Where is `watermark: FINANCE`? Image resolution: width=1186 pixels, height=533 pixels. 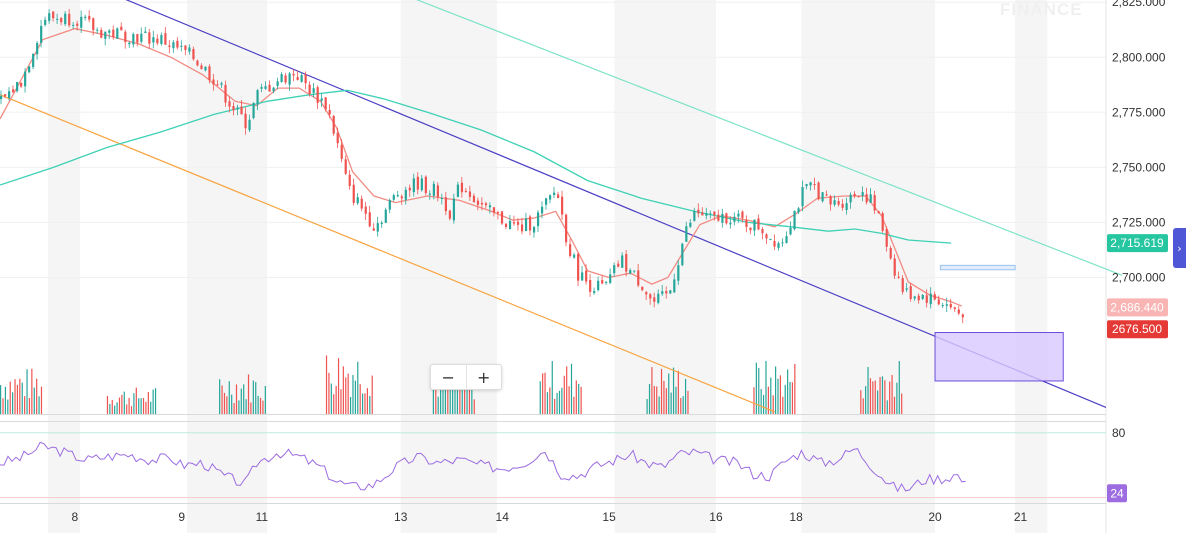
watermark: FINANCE is located at coordinates (1041, 9).